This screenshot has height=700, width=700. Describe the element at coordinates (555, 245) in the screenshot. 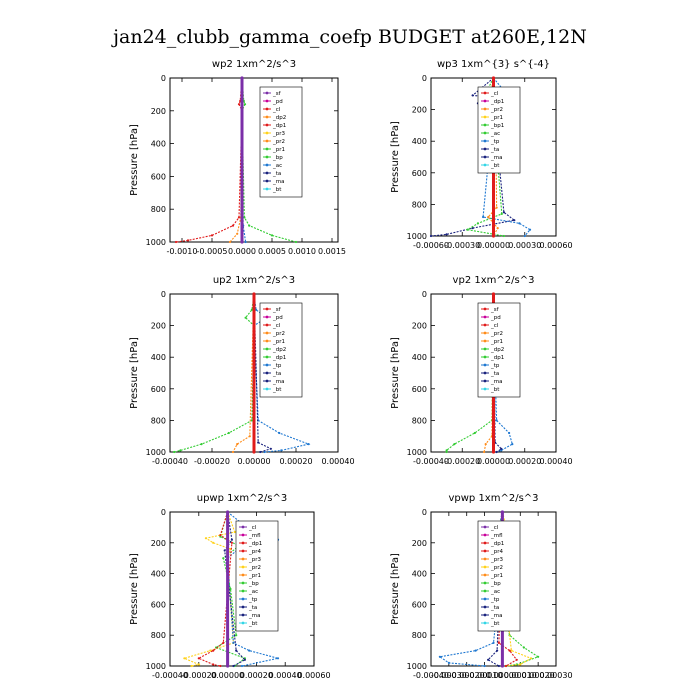

I see `x-tick-label: 0.00060` at that location.